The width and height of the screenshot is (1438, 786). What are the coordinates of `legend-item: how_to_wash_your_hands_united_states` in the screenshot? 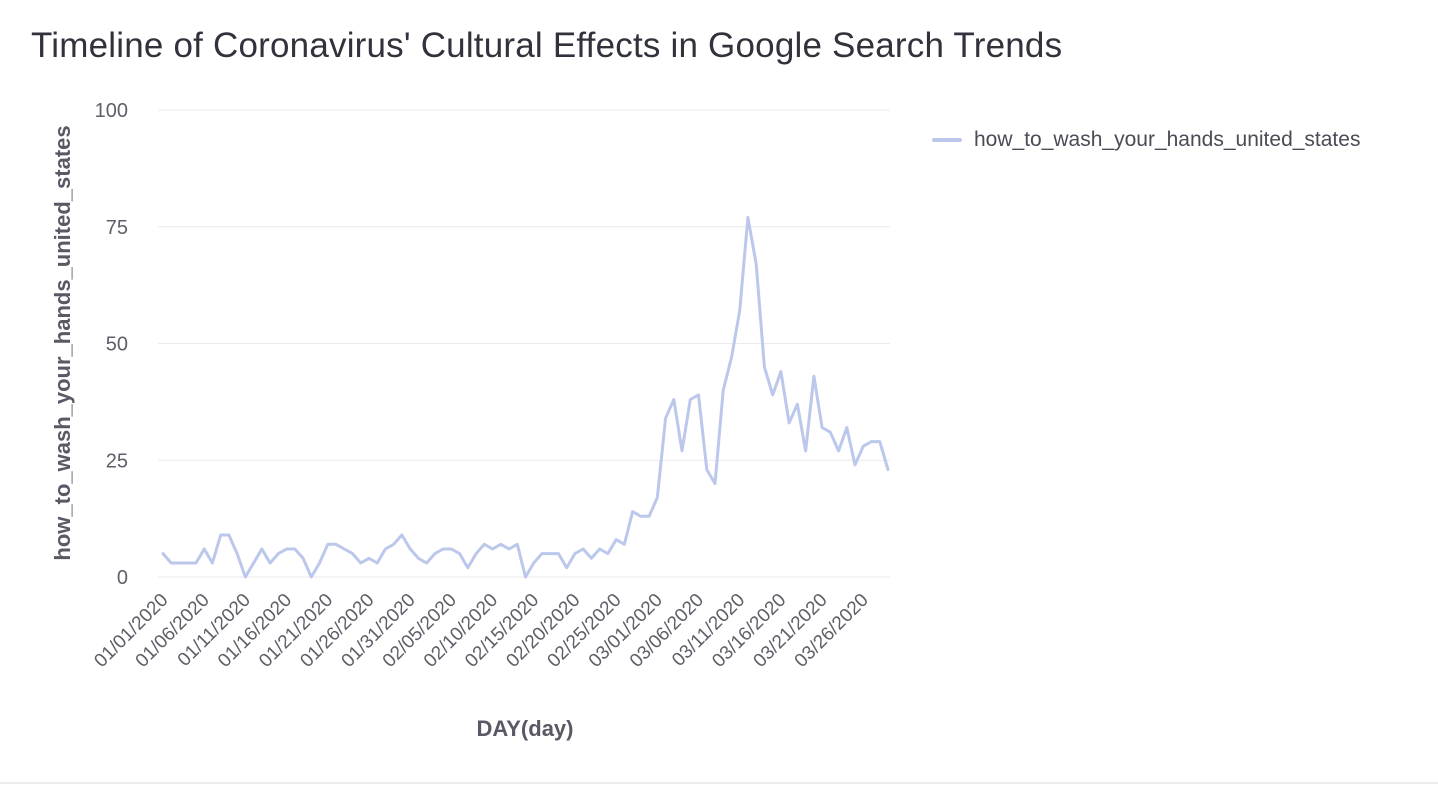 It's located at (1146, 140).